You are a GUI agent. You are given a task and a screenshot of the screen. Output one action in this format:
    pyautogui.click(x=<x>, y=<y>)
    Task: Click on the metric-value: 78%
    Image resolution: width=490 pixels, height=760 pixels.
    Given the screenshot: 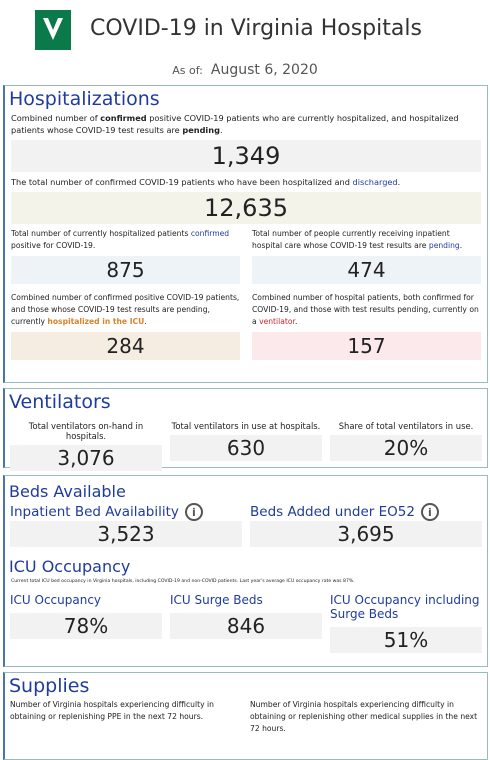 What is the action you would take?
    pyautogui.click(x=86, y=626)
    